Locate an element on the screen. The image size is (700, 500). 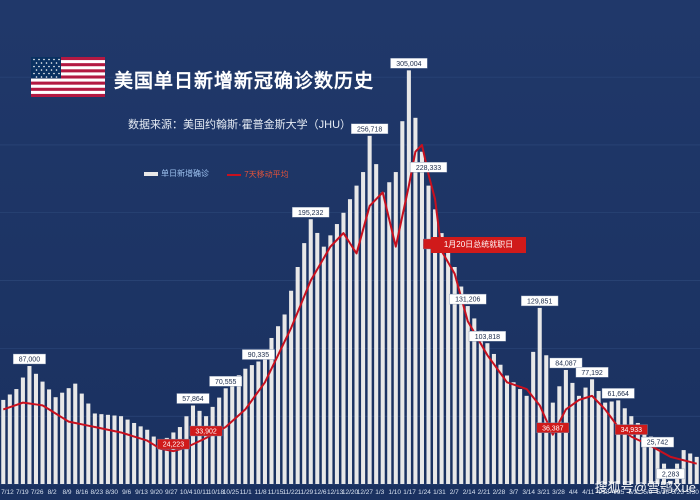
data-label-text: 129,851 is located at coordinates (539, 302).